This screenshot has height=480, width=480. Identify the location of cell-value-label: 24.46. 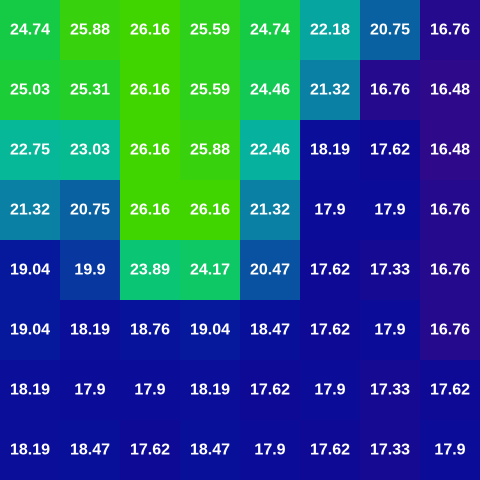
(270, 90).